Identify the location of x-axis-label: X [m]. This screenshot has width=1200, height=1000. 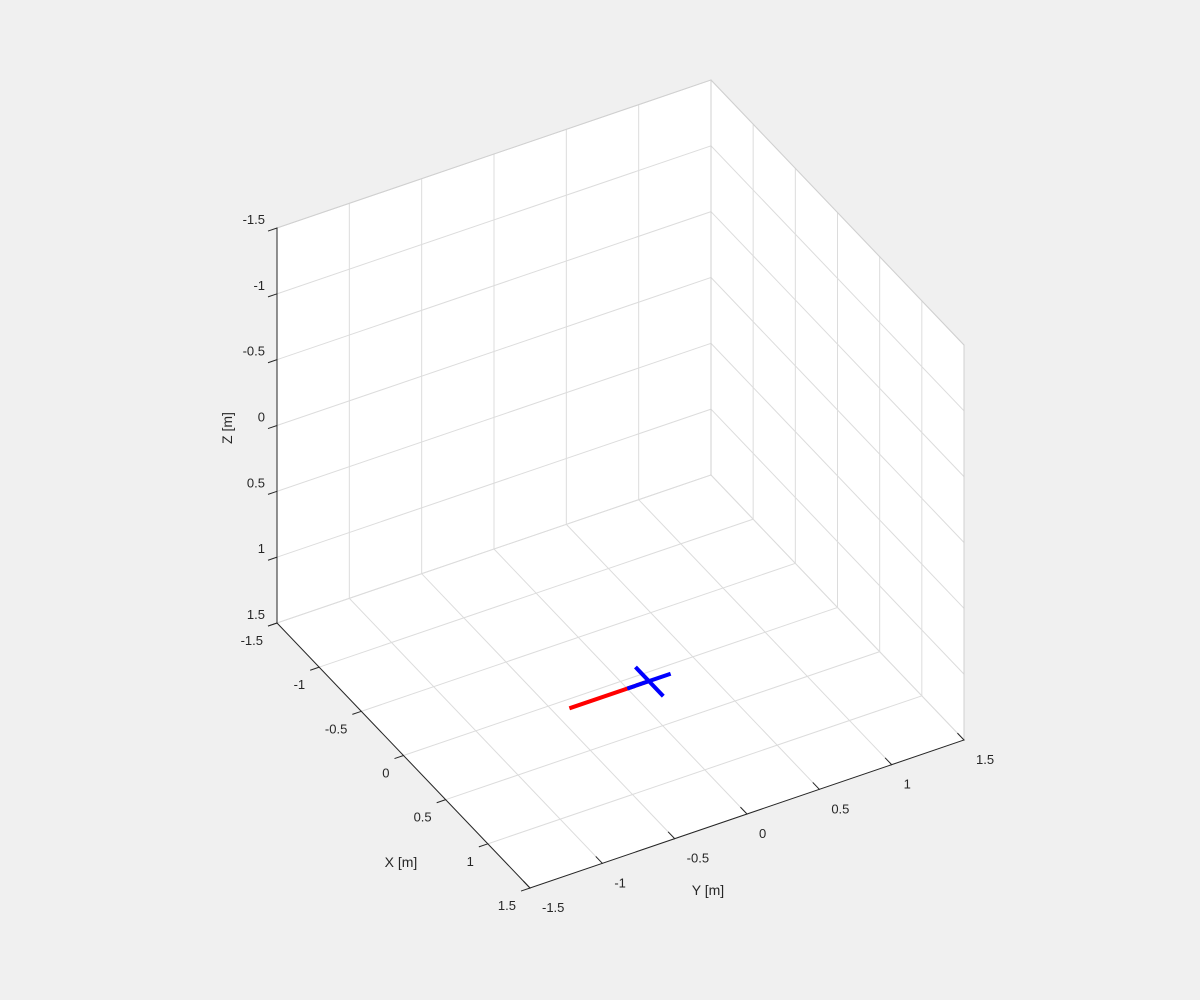
(401, 862).